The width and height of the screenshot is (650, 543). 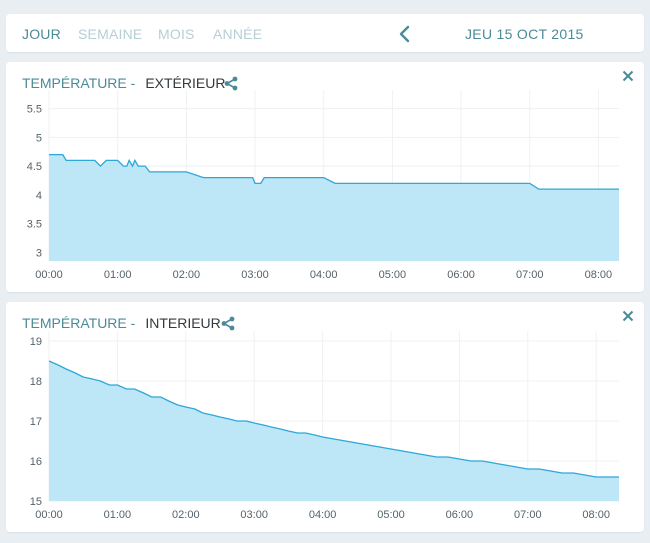 I want to click on y-tick-label: 5.5, so click(x=34, y=110).